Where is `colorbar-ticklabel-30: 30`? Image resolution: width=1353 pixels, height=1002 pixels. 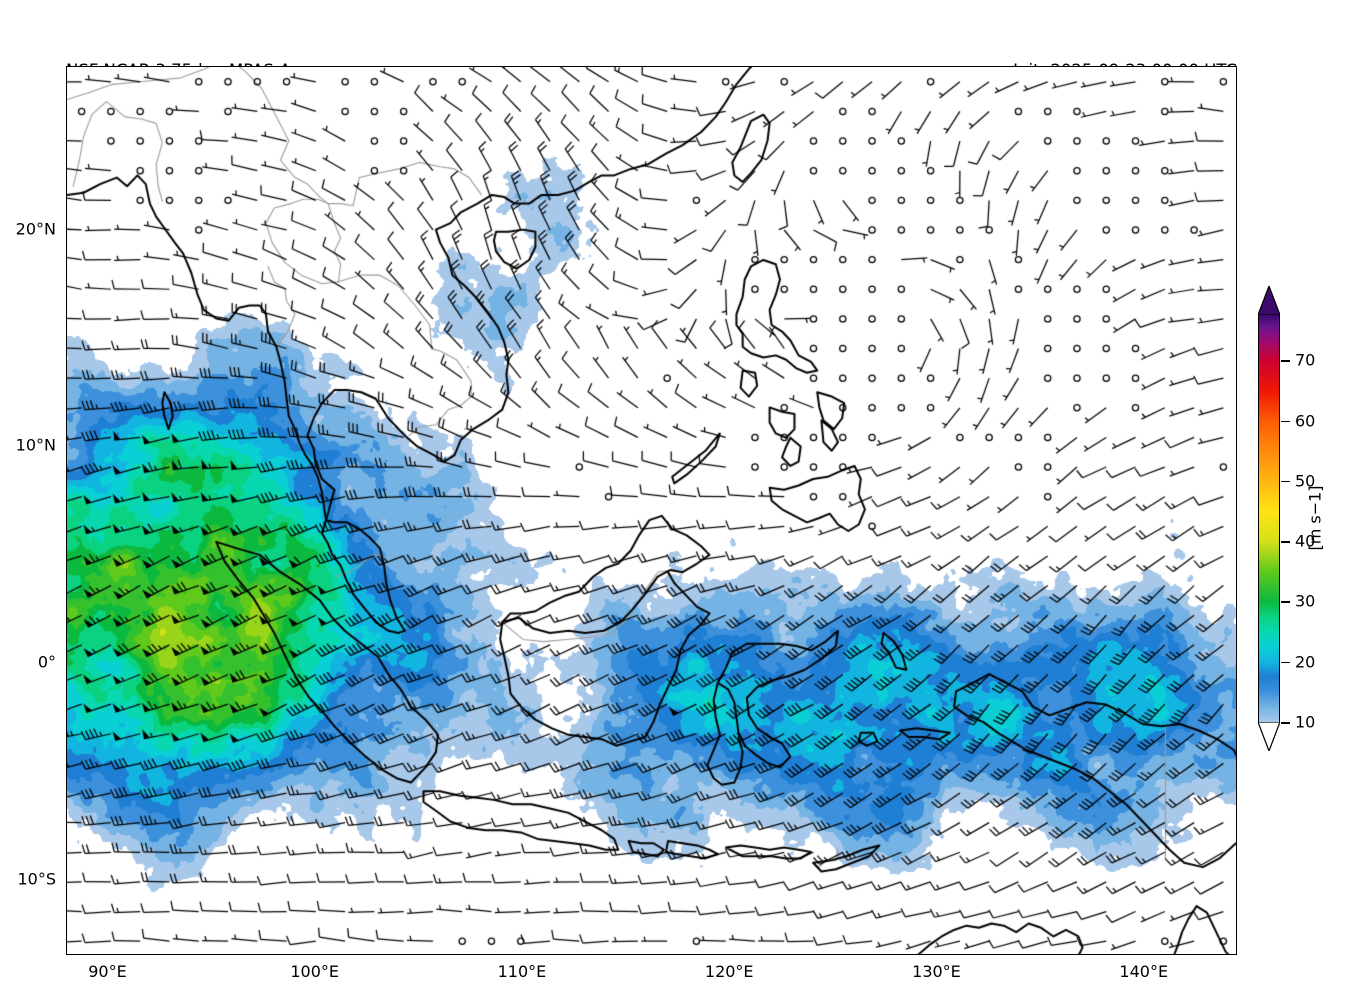
colorbar-ticklabel-30: 30 is located at coordinates (1305, 601).